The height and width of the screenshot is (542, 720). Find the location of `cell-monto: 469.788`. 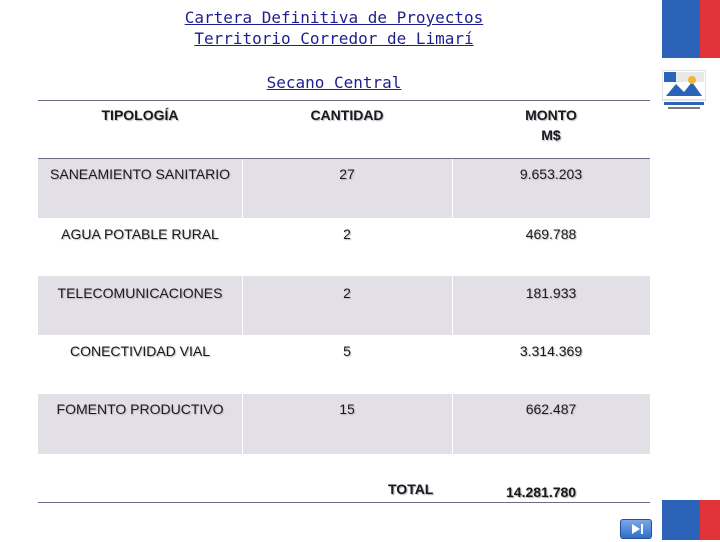

cell-monto: 469.788 is located at coordinates (551, 234).